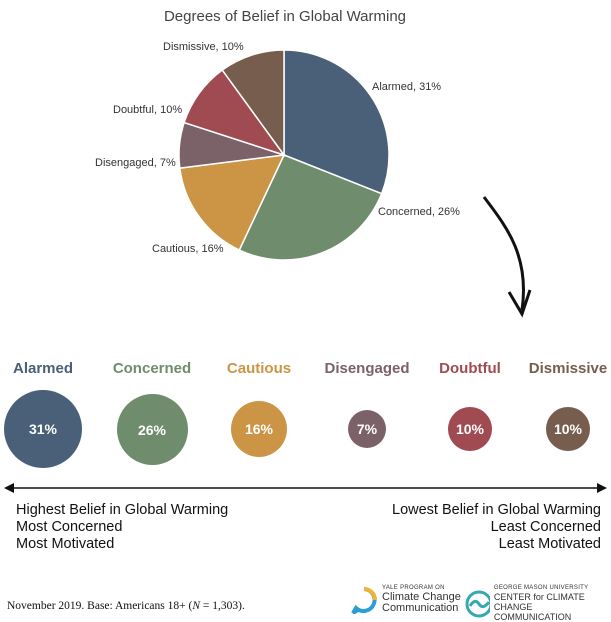 Image resolution: width=611 pixels, height=622 pixels. I want to click on pie-label-alarmed: Alarmed, 31%, so click(406, 87).